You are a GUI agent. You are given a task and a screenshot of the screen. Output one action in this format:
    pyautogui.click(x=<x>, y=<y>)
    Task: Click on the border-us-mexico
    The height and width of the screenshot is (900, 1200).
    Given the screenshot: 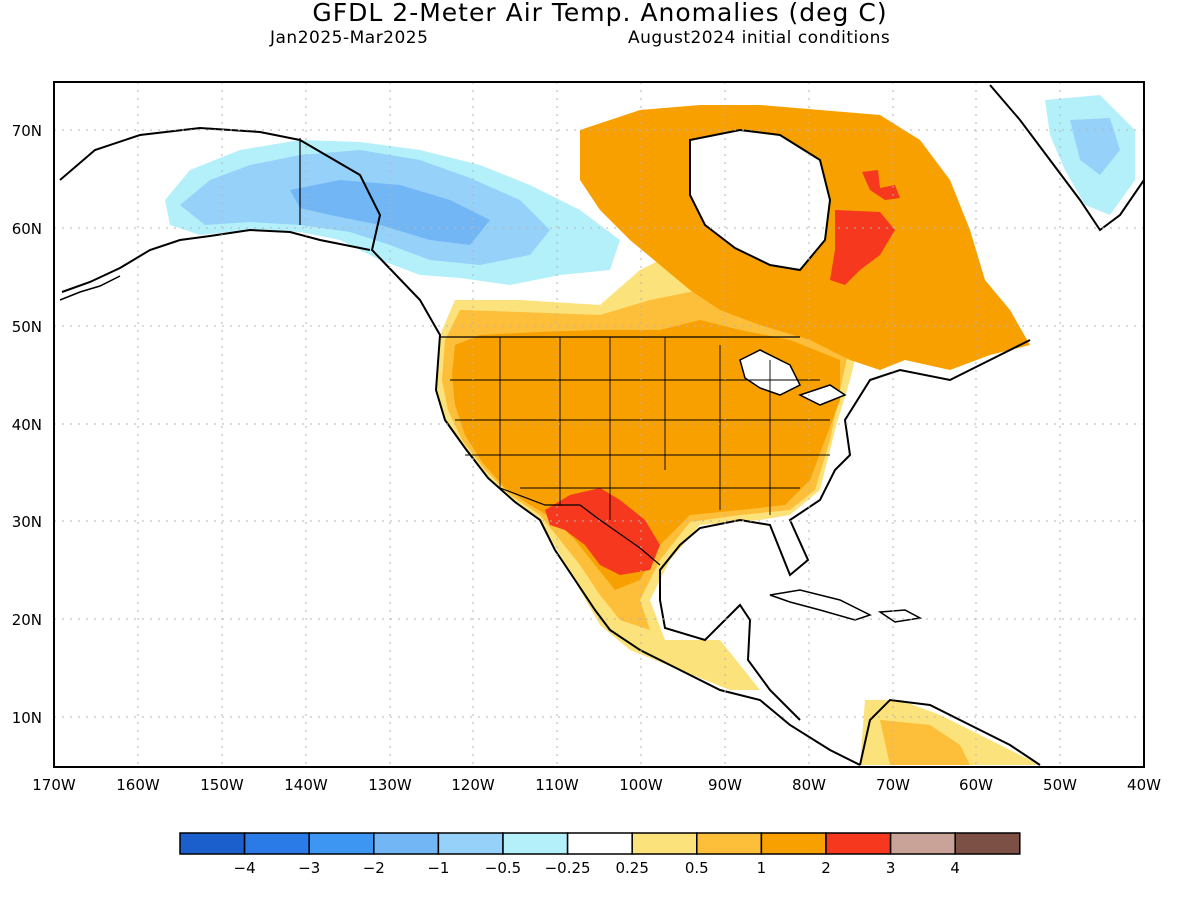 What is the action you would take?
    pyautogui.click(x=580, y=526)
    